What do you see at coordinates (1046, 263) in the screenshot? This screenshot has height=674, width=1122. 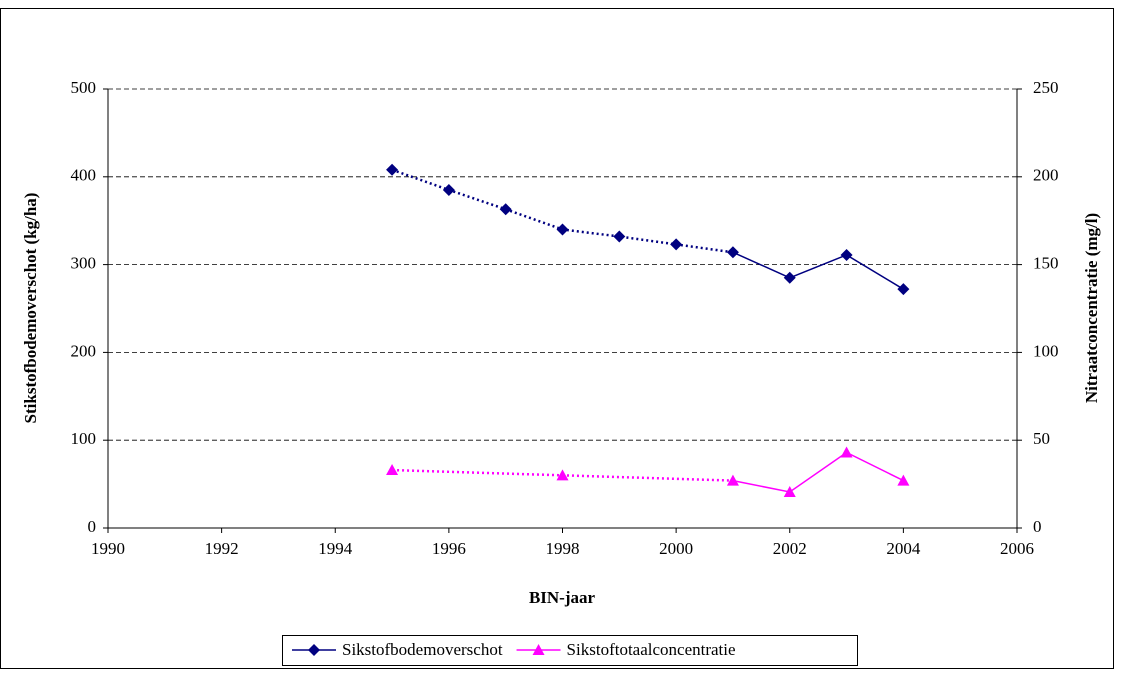 I see `y2-tick-label: 150` at bounding box center [1046, 263].